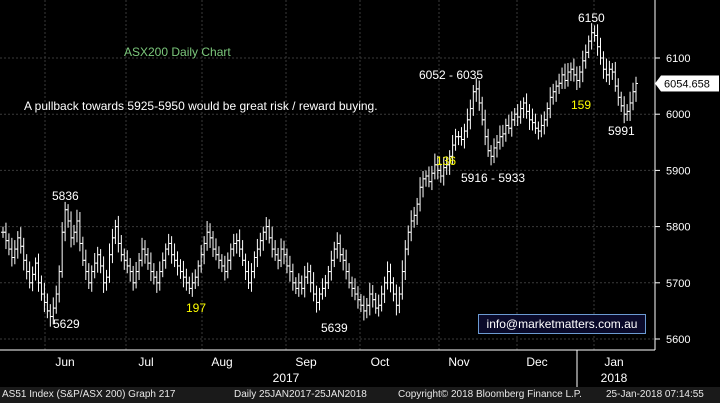 Image resolution: width=720 pixels, height=403 pixels. What do you see at coordinates (678, 171) in the screenshot?
I see `y-tick-label: 5900` at bounding box center [678, 171].